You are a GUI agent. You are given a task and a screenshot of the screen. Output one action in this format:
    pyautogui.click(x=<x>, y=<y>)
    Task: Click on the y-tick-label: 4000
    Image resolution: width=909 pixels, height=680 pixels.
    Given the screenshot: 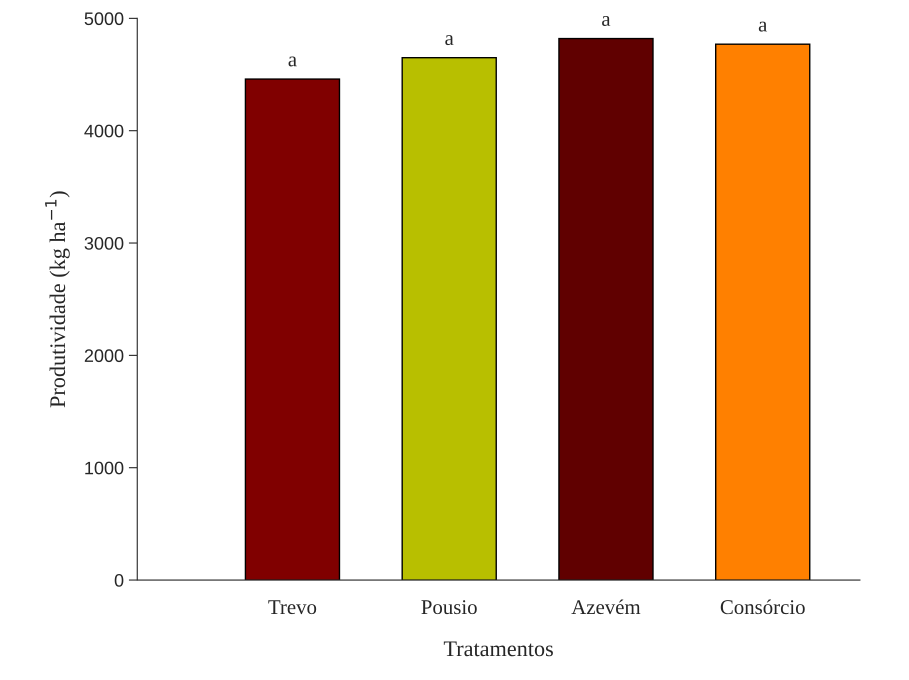 What is the action you would take?
    pyautogui.click(x=104, y=131)
    